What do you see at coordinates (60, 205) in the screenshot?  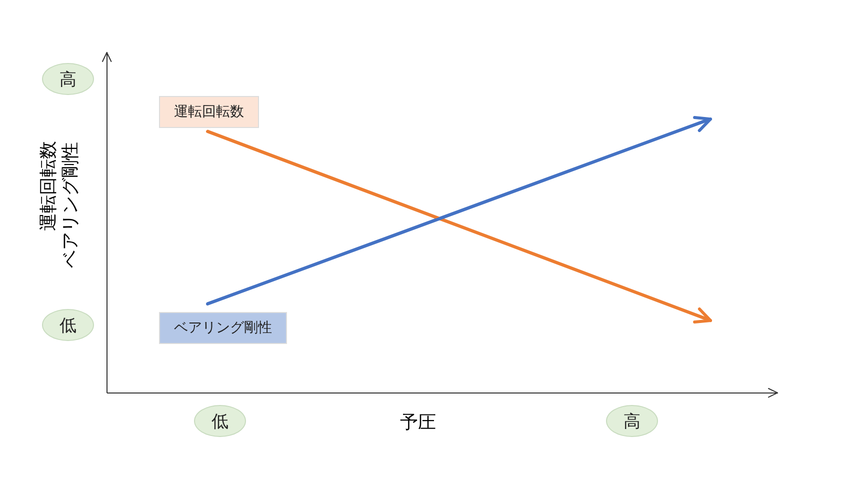 I see `y-axis-title: 運転回転数ベアリング剛性` at bounding box center [60, 205].